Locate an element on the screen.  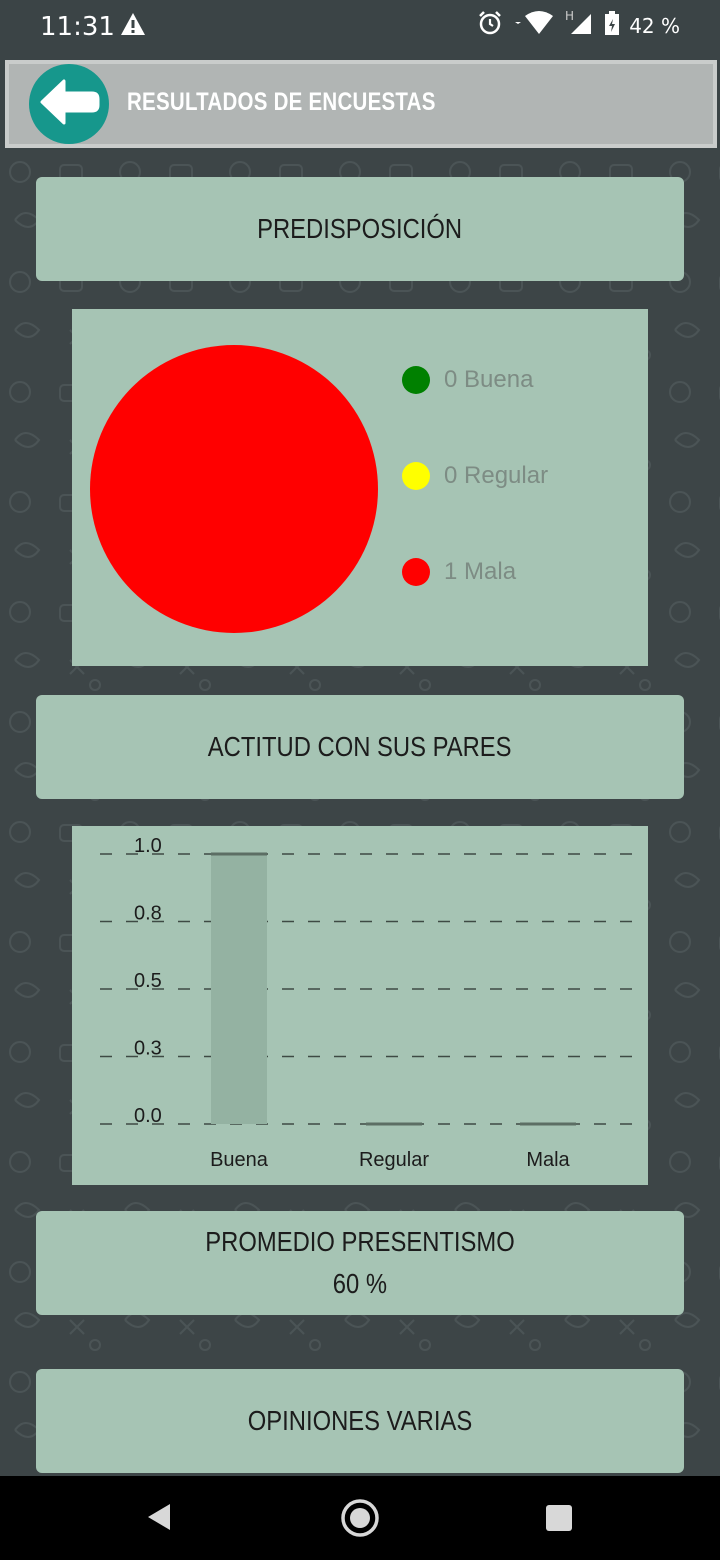
arrow-left-icon is located at coordinates (69, 104).